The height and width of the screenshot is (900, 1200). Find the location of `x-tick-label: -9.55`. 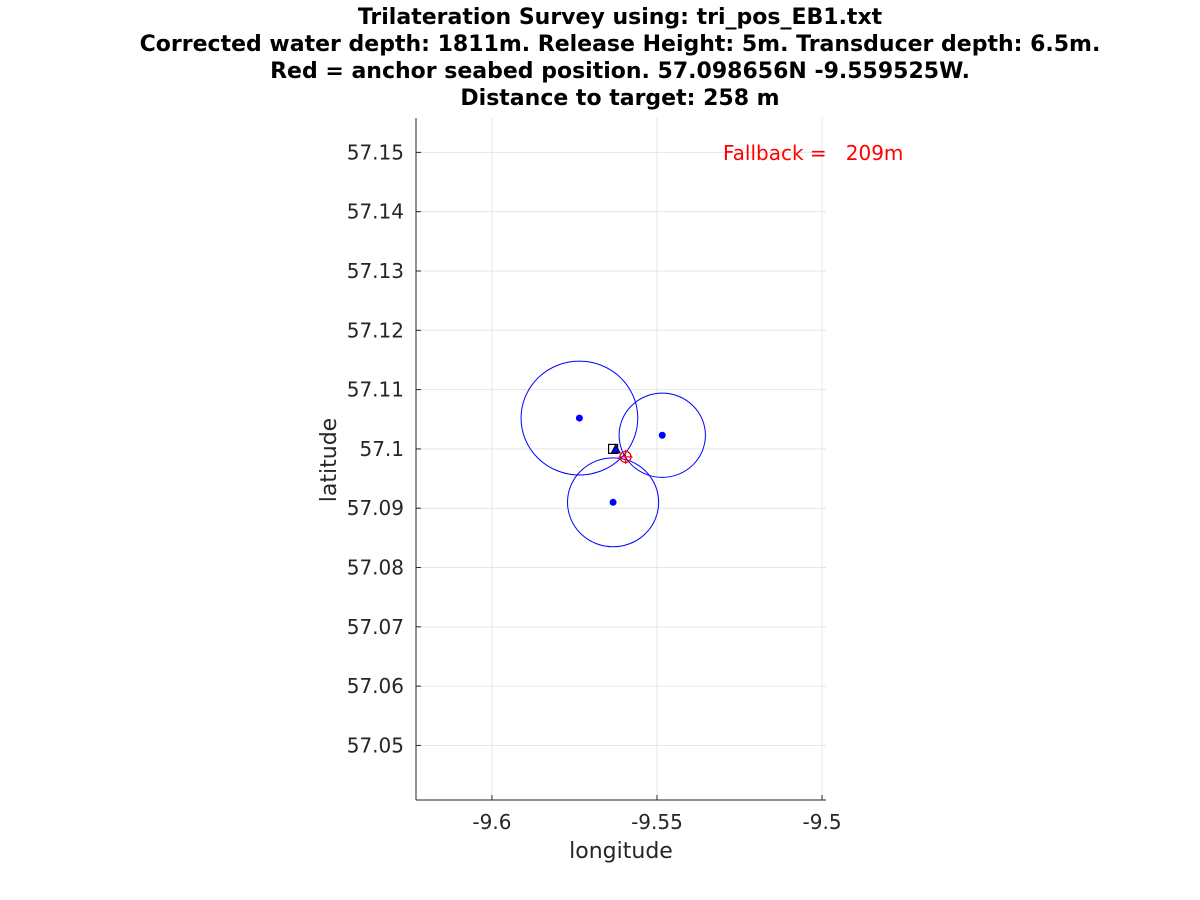

x-tick-label: -9.55 is located at coordinates (657, 822).